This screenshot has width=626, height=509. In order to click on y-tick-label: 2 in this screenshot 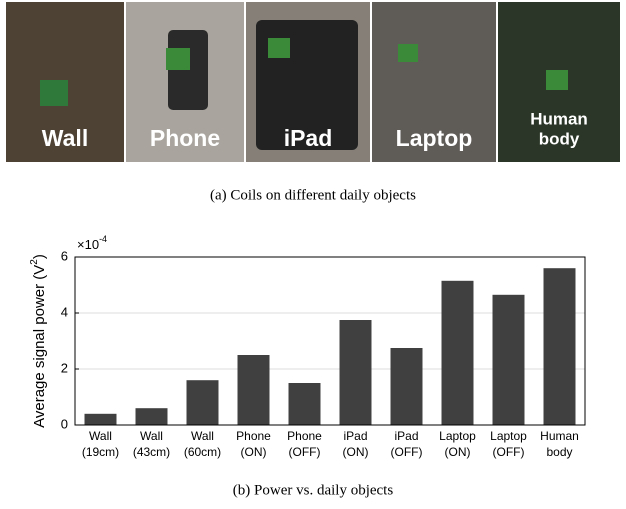, I will do `click(64, 367)`.